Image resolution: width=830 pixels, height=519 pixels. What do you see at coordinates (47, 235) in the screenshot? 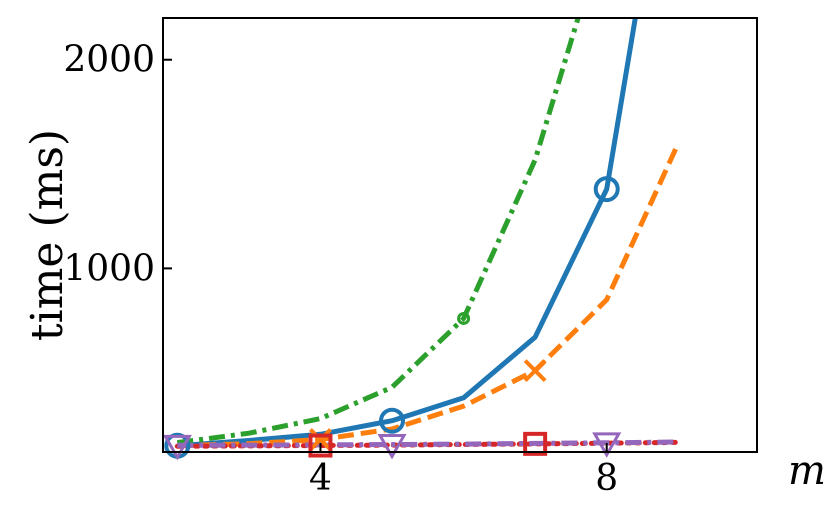
I see `y-axis-title: time (ms)` at bounding box center [47, 235].